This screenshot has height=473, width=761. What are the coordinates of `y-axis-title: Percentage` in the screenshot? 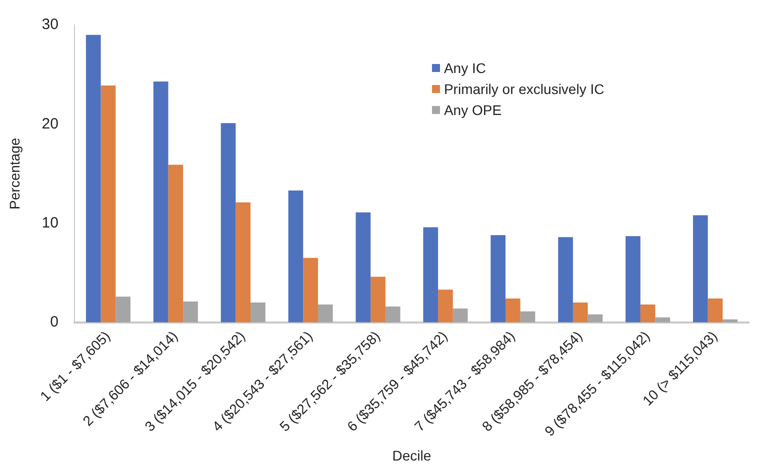 It's located at (14, 174).